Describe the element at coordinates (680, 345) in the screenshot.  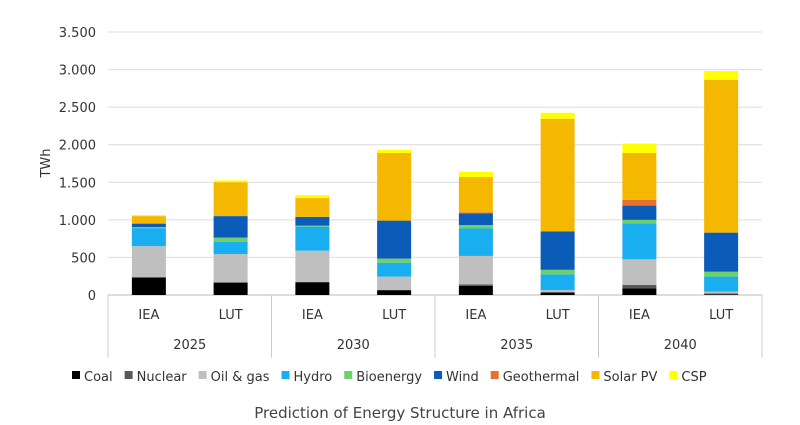
I see `x-group-label: 2040` at that location.